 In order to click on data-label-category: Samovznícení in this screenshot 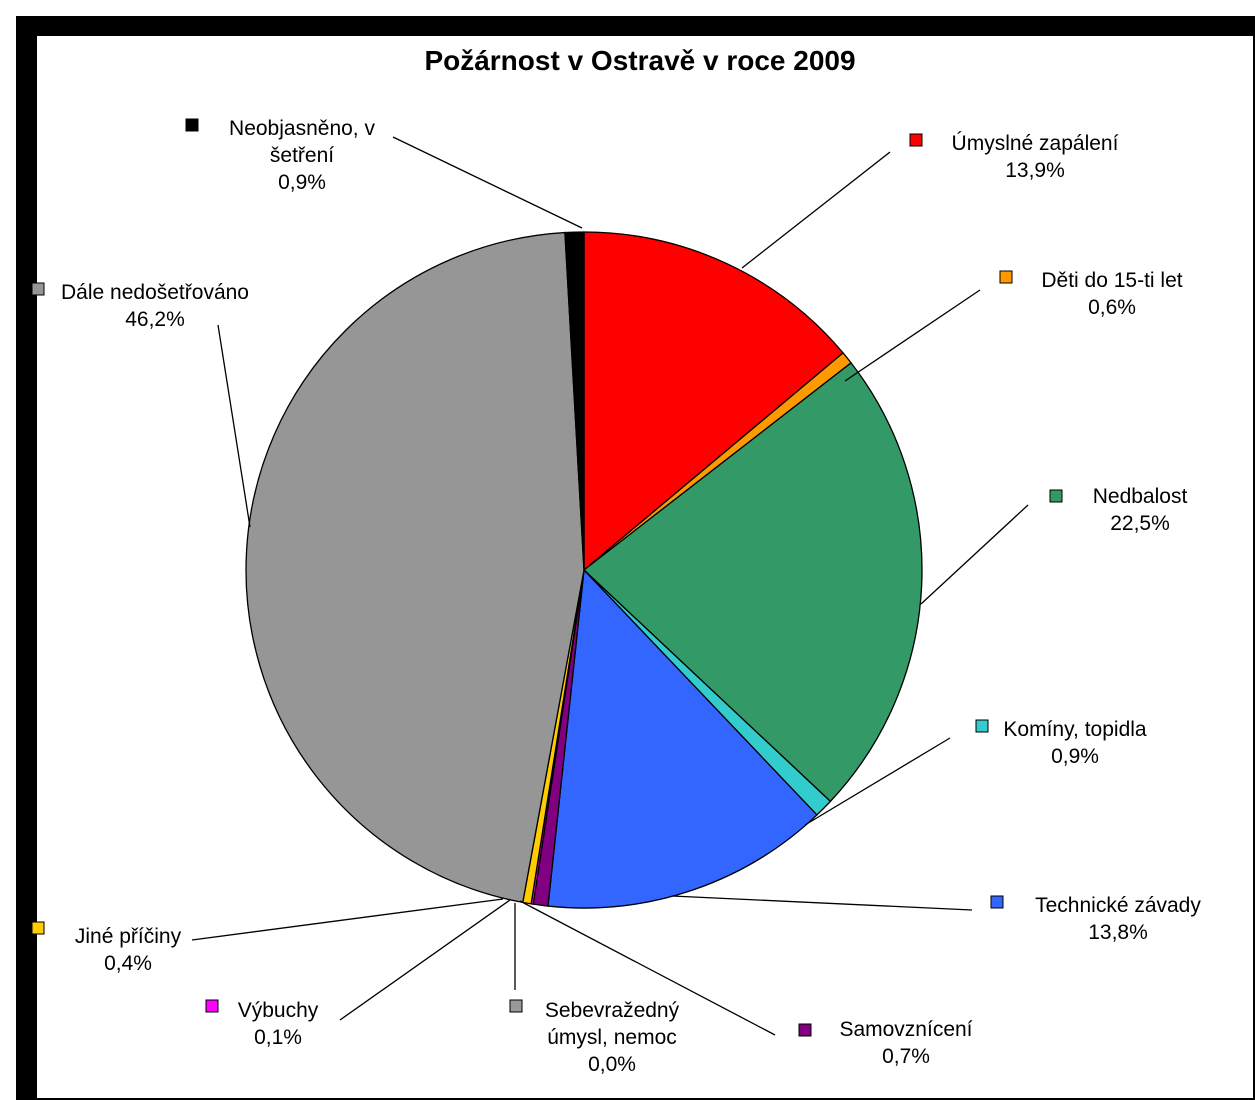, I will do `click(905, 1029)`.